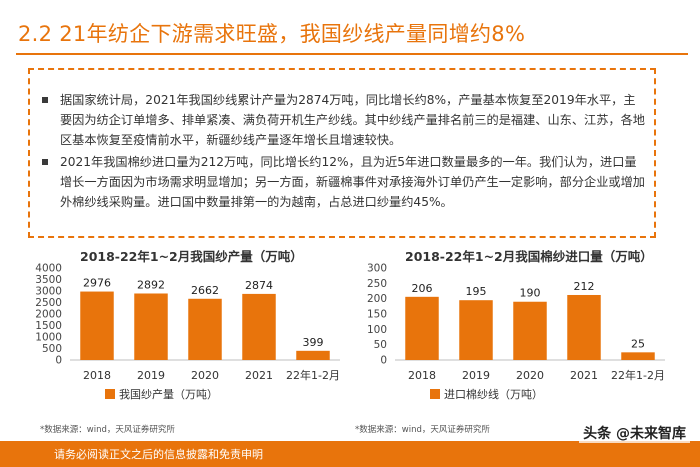 The height and width of the screenshot is (467, 700). Describe the element at coordinates (151, 284) in the screenshot. I see `bar-value-label: 2892` at that location.